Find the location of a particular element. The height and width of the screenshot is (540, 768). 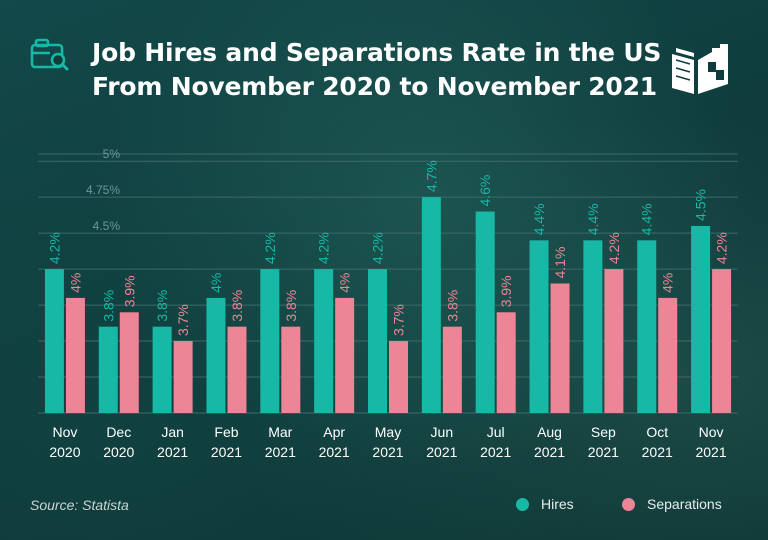

data-label-hires: 4.7% is located at coordinates (431, 176).